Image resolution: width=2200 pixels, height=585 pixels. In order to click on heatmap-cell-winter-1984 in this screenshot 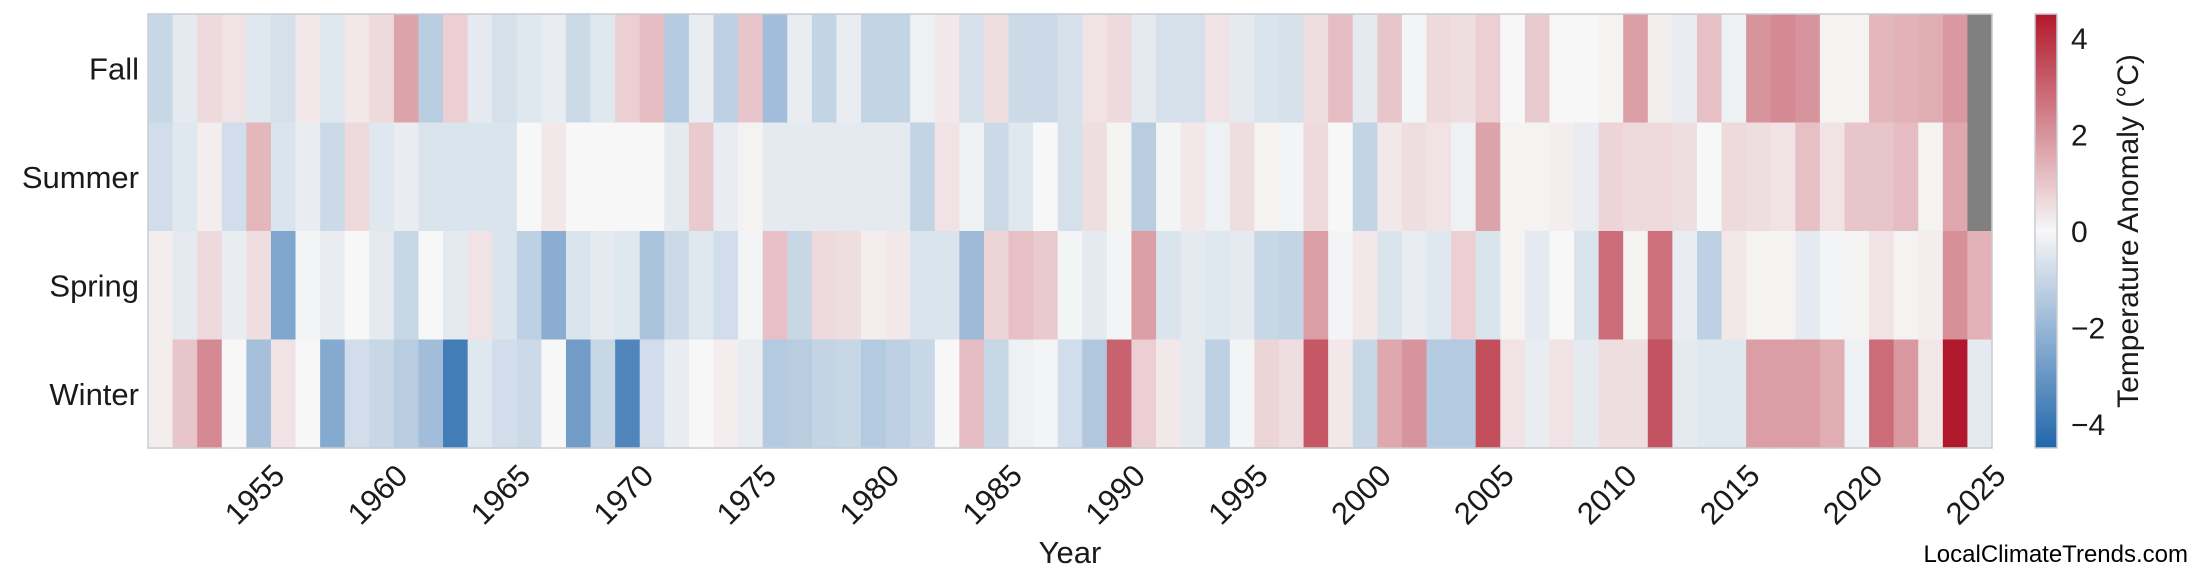, I will do `click(972, 394)`.